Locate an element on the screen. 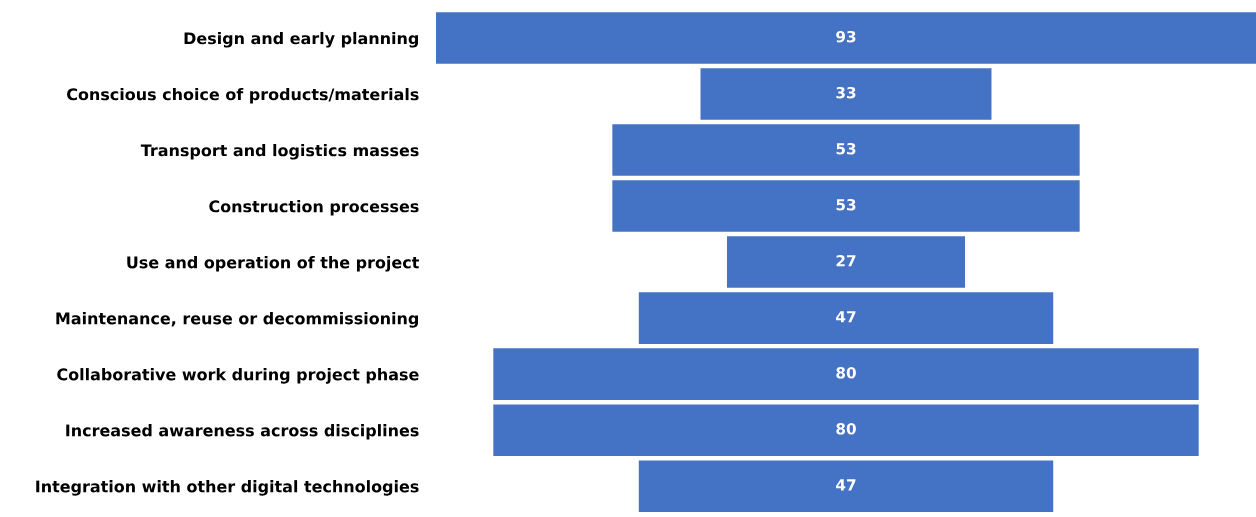 Image resolution: width=1256 pixels, height=517 pixels. category-label: Construction processes is located at coordinates (314, 208).